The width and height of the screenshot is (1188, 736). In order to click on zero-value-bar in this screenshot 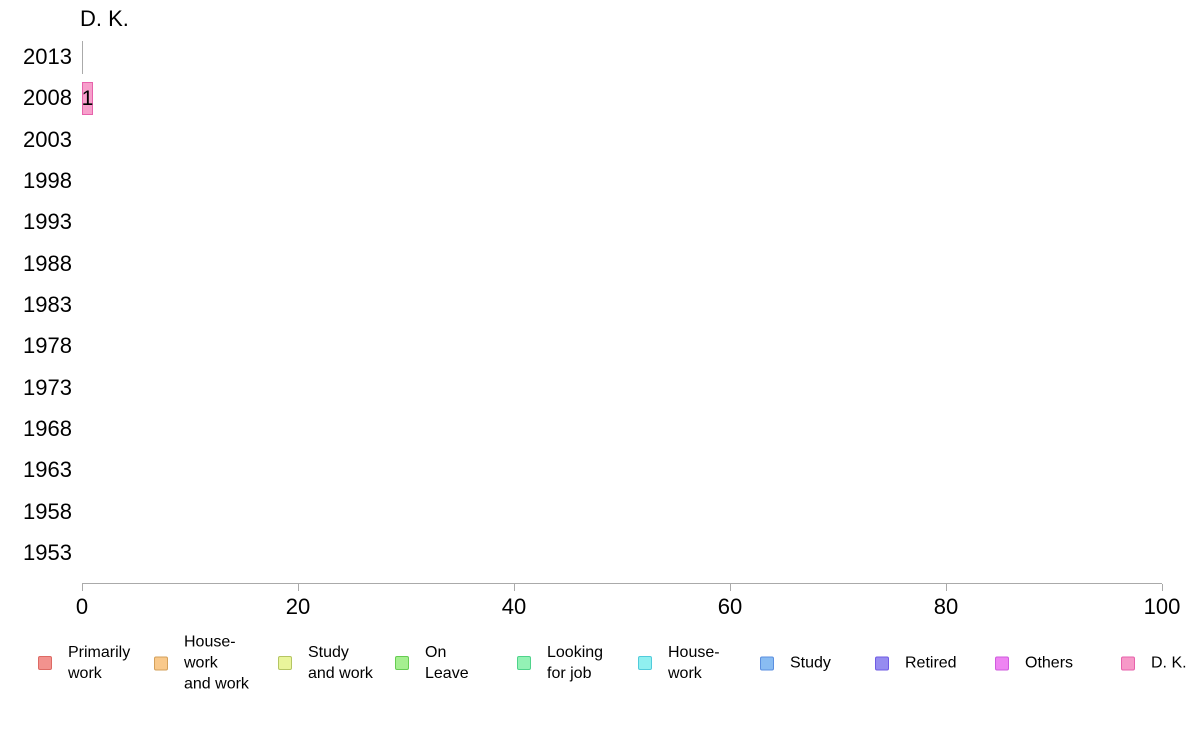, I will do `click(82, 57)`.